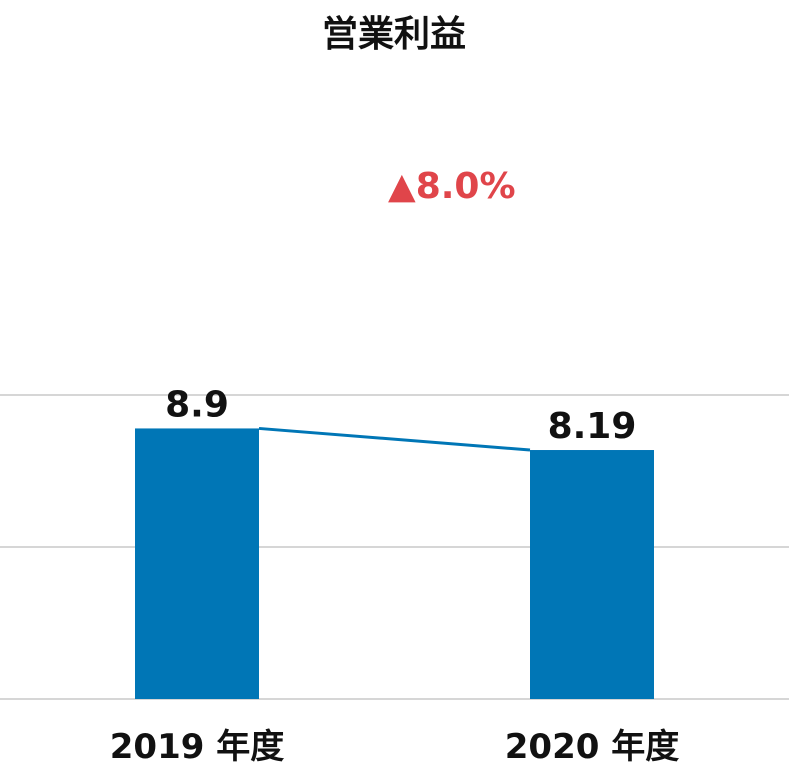 The image size is (789, 772). I want to click on value-label-0: 8.9, so click(197, 404).